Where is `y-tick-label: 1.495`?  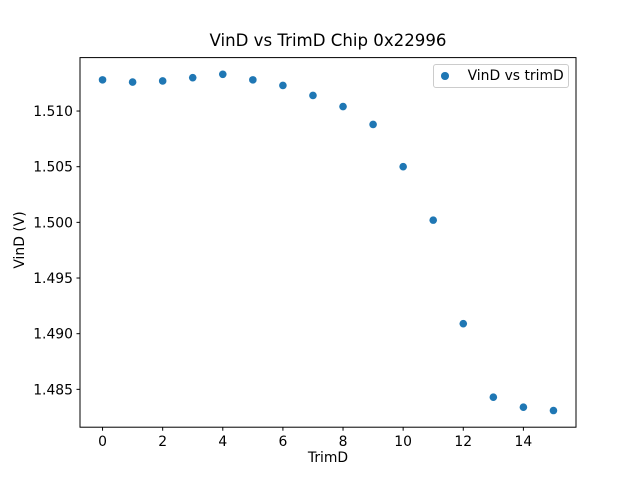 y-tick-label: 1.495 is located at coordinates (53, 279).